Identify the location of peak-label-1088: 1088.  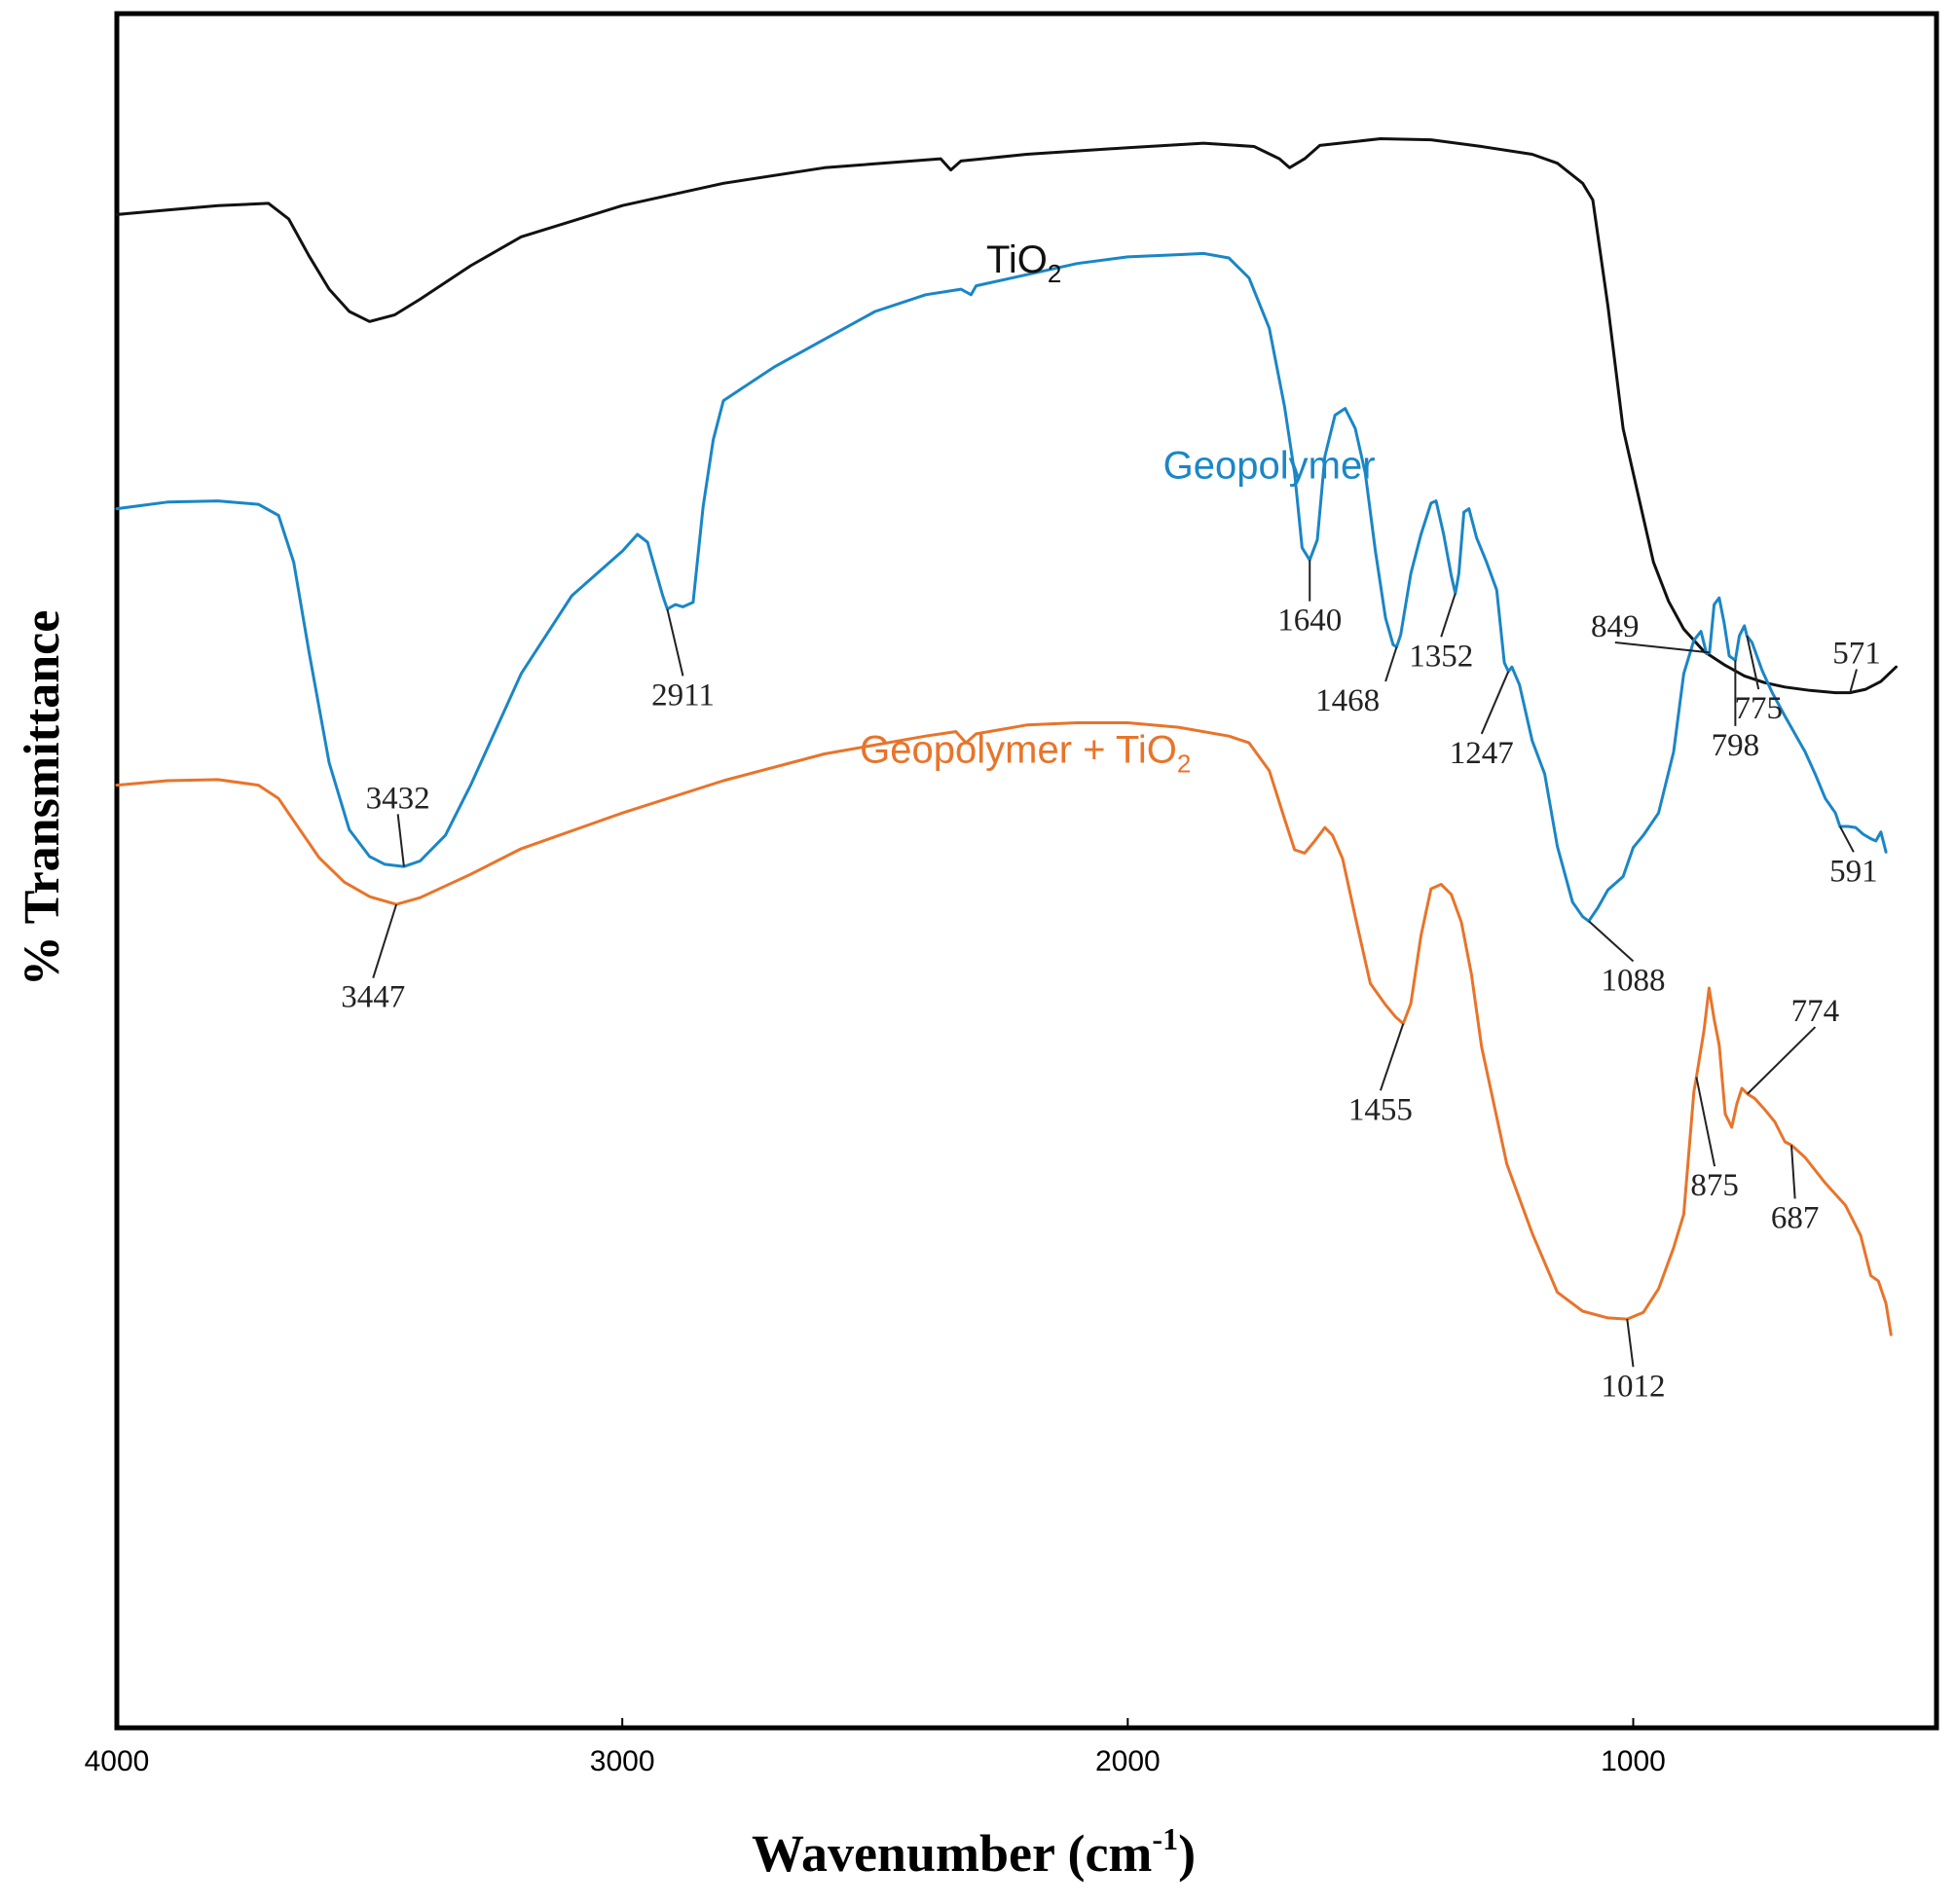
(1634, 981).